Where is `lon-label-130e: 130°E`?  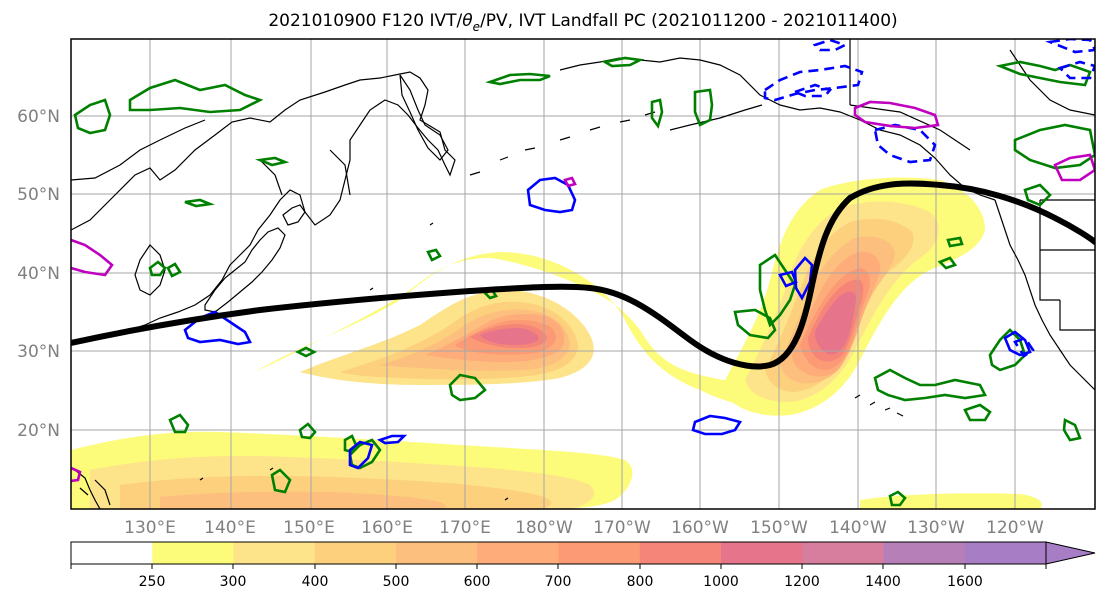 lon-label-130e: 130°E is located at coordinates (150, 528).